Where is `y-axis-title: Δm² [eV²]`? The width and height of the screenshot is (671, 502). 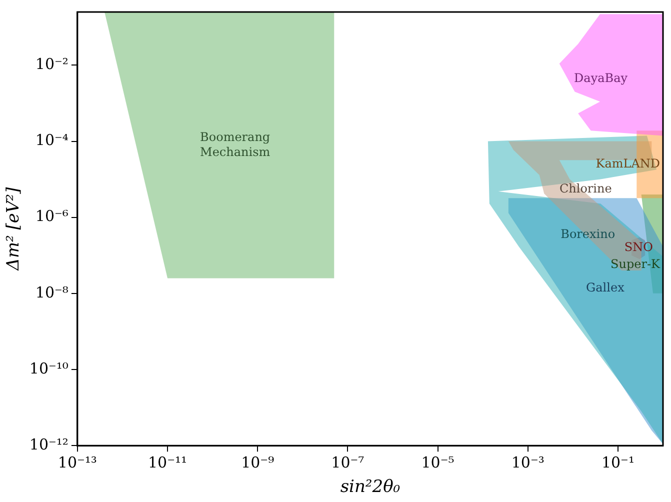 y-axis-title: Δm² [eV²] is located at coordinates (14, 229).